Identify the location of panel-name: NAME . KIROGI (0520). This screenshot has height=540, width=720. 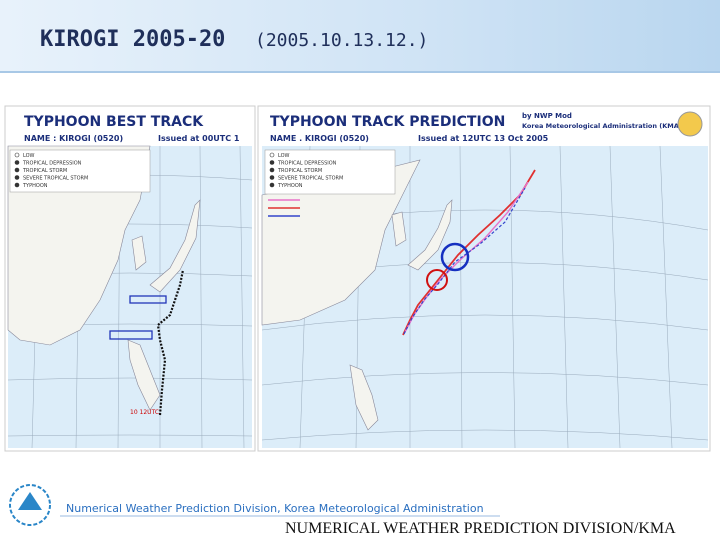
(319, 138).